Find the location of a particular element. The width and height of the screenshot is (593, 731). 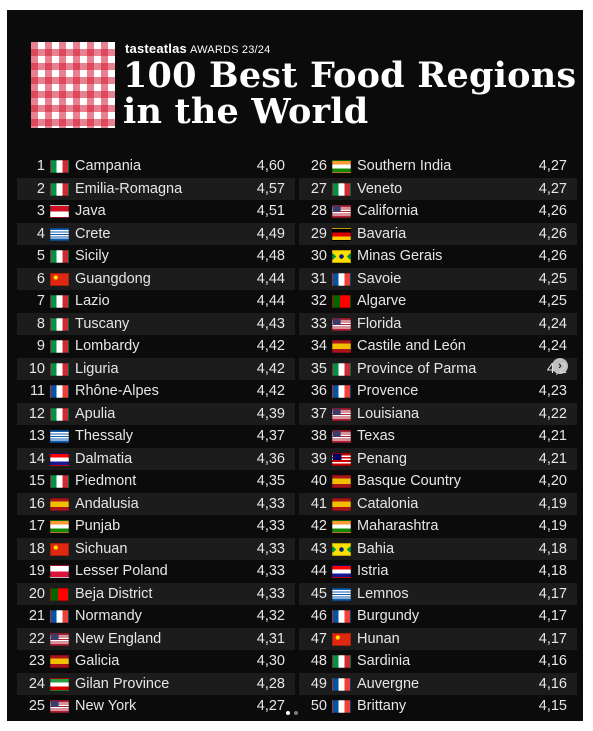

ranking-row: 46 Burgundy 4,17 is located at coordinates (438, 616).